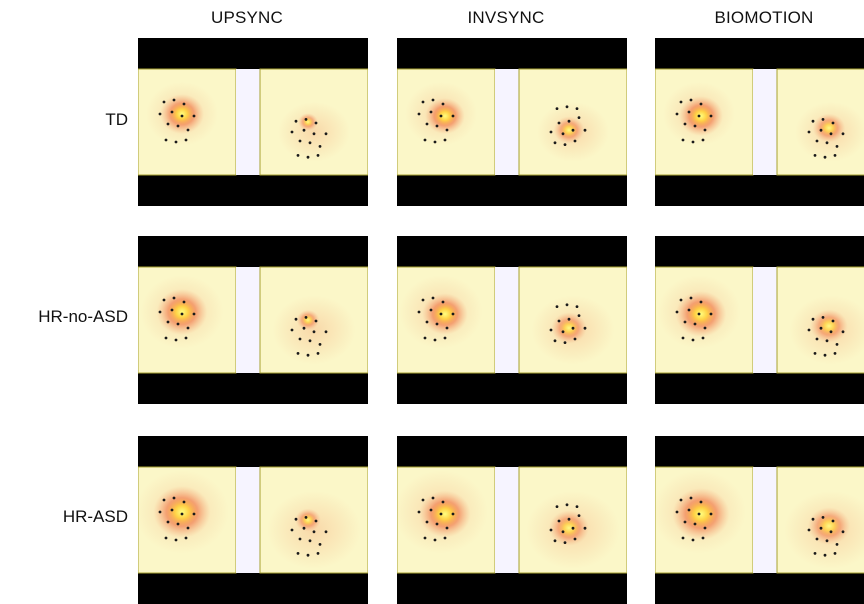  I want to click on column-header-biomotion: BIOMOTION, so click(764, 17).